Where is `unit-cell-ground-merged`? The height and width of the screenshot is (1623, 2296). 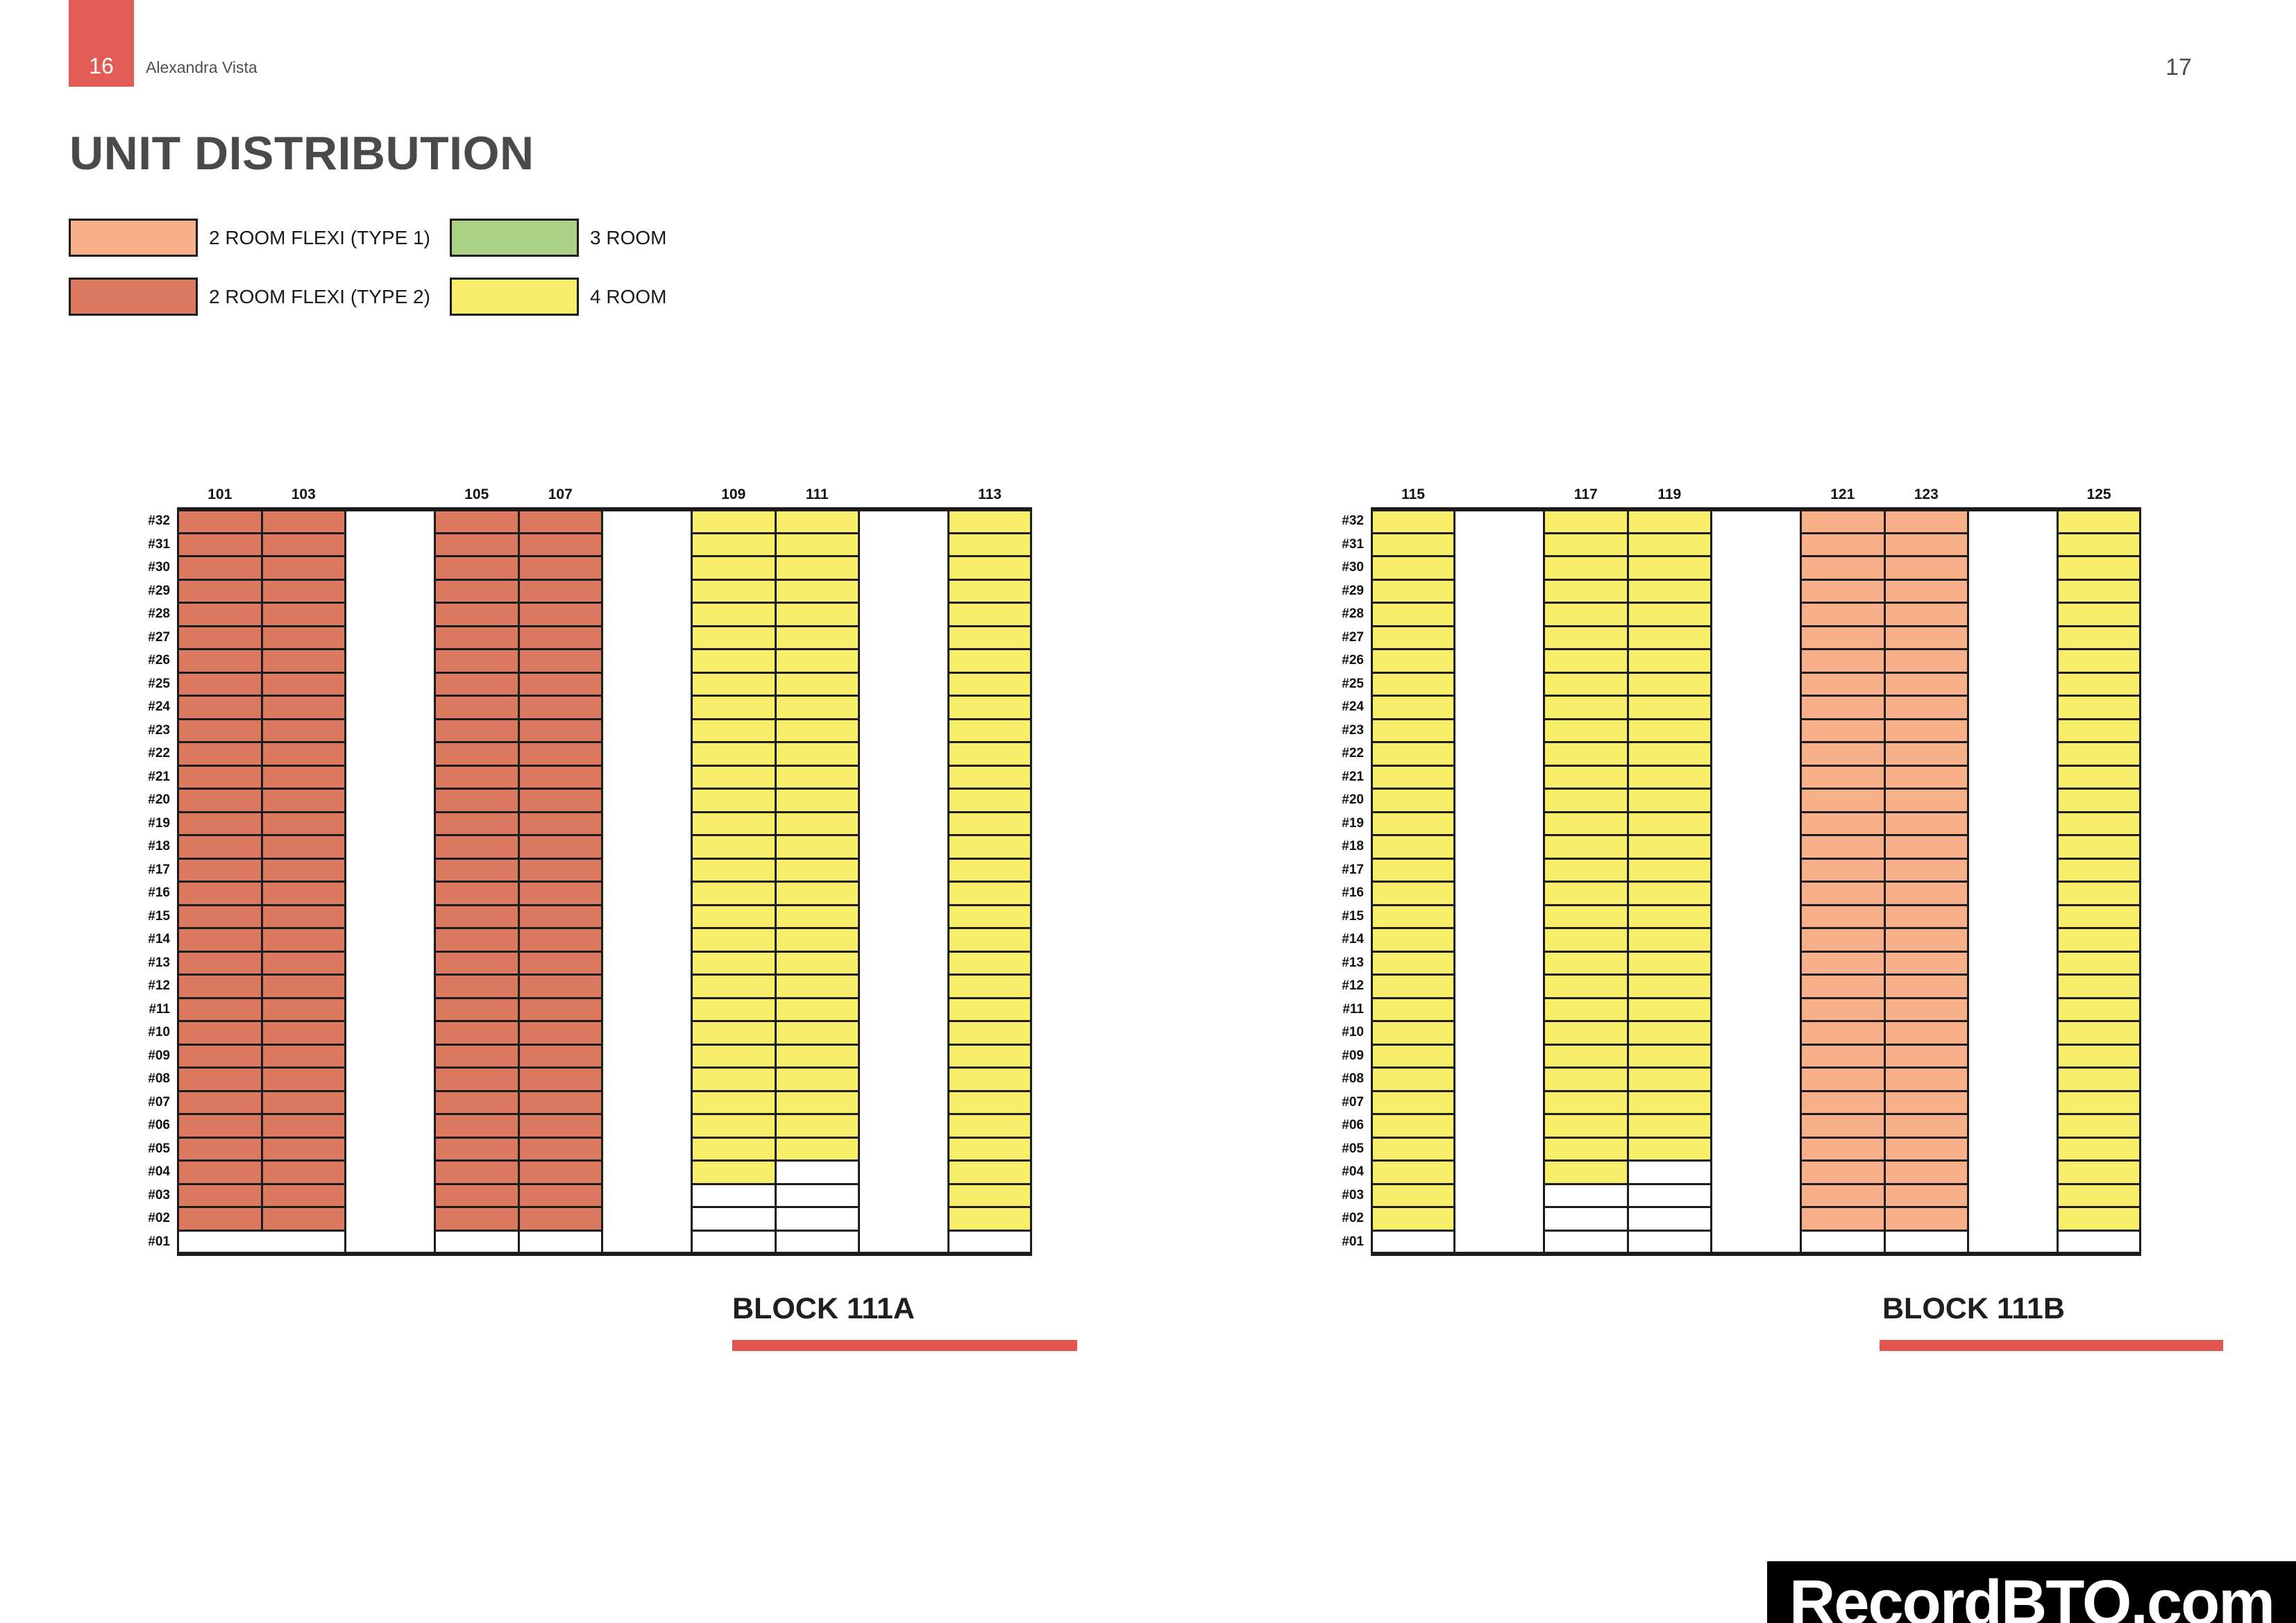
unit-cell-ground-merged is located at coordinates (262, 1241).